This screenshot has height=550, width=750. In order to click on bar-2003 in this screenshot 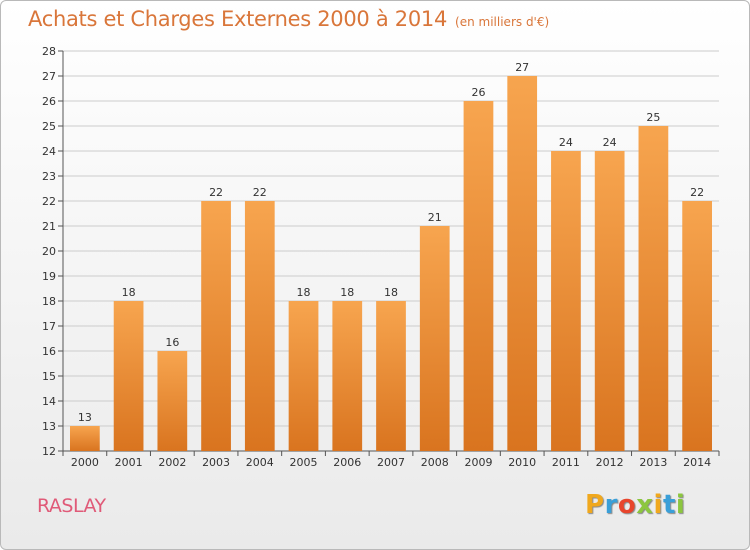, I will do `click(216, 326)`.